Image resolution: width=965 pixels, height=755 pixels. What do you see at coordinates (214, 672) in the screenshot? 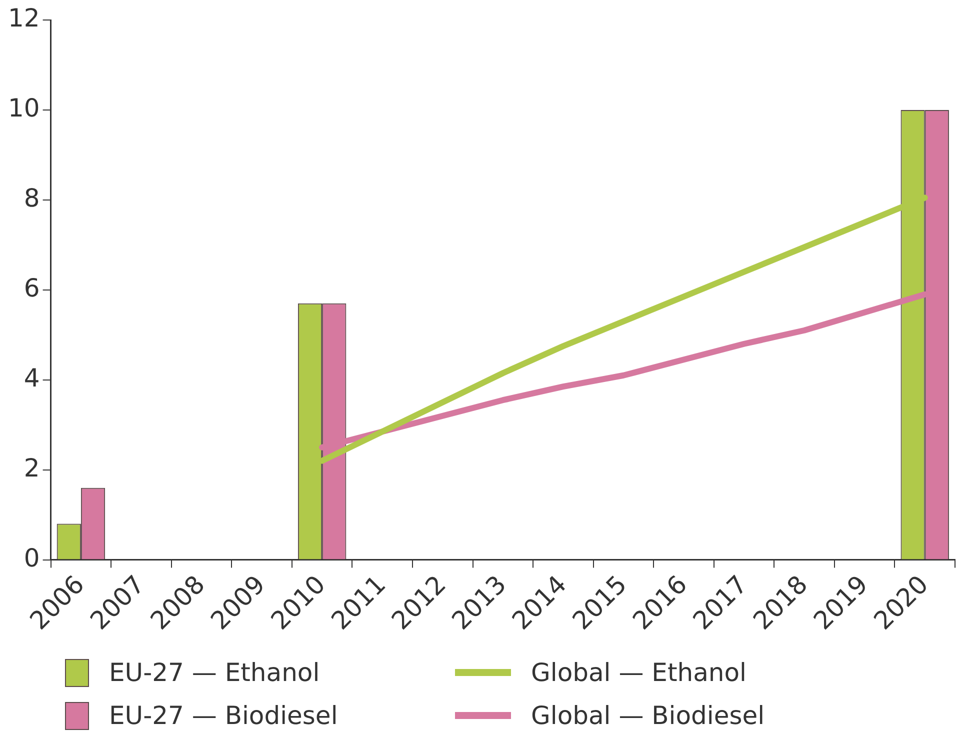
I see `legend-label: EU-27 — Ethanol` at bounding box center [214, 672].